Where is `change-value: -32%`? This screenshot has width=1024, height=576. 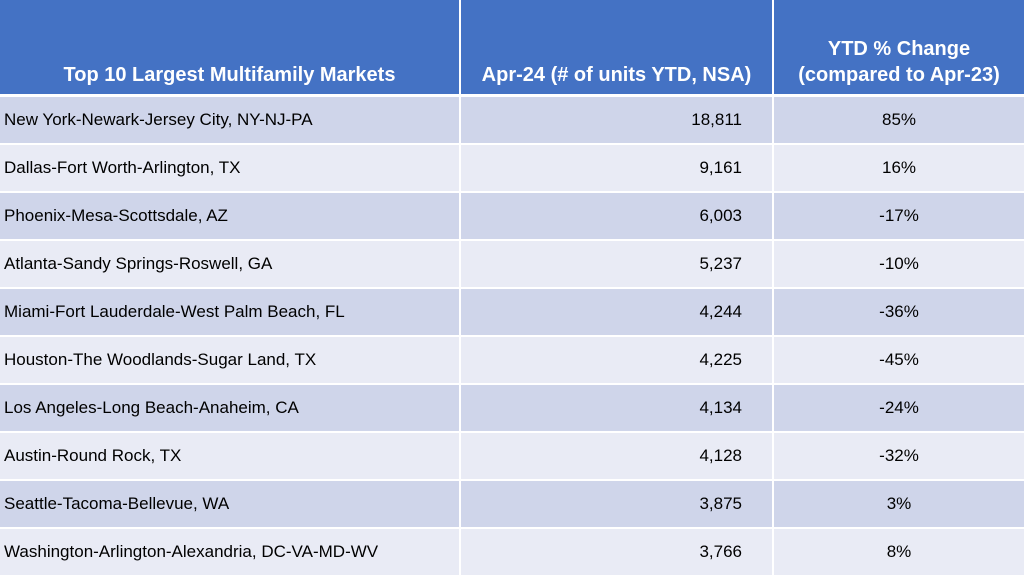 change-value: -32% is located at coordinates (898, 456).